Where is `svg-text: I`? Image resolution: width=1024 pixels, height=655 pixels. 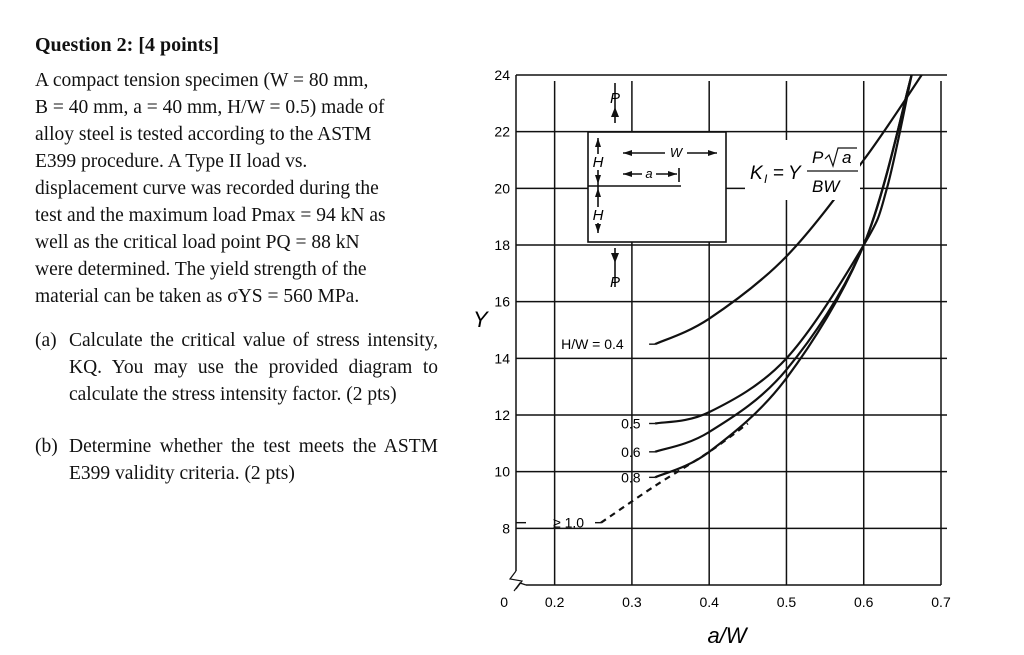
svg-text: I is located at coordinates (766, 179).